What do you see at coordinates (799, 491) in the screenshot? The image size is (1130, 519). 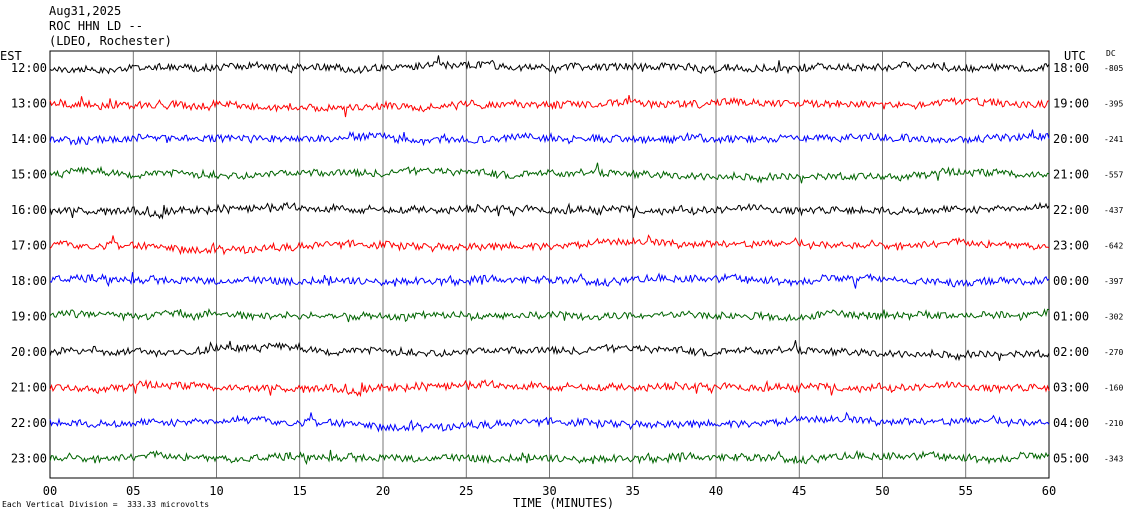 I see `x-tick-label: 45` at bounding box center [799, 491].